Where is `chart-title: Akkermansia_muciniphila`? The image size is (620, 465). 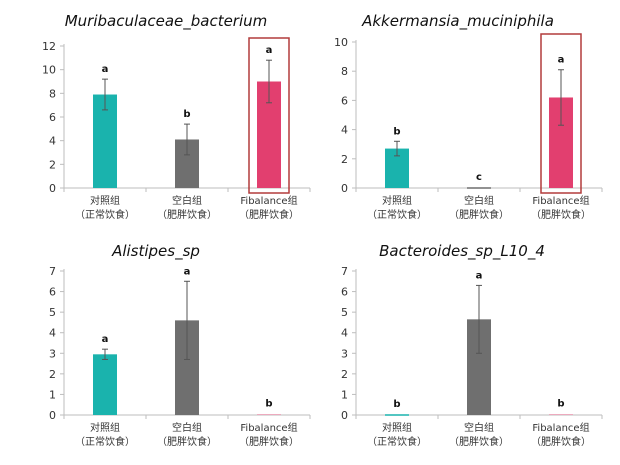
chart-title: Akkermansia_muciniphila is located at coordinates (457, 21).